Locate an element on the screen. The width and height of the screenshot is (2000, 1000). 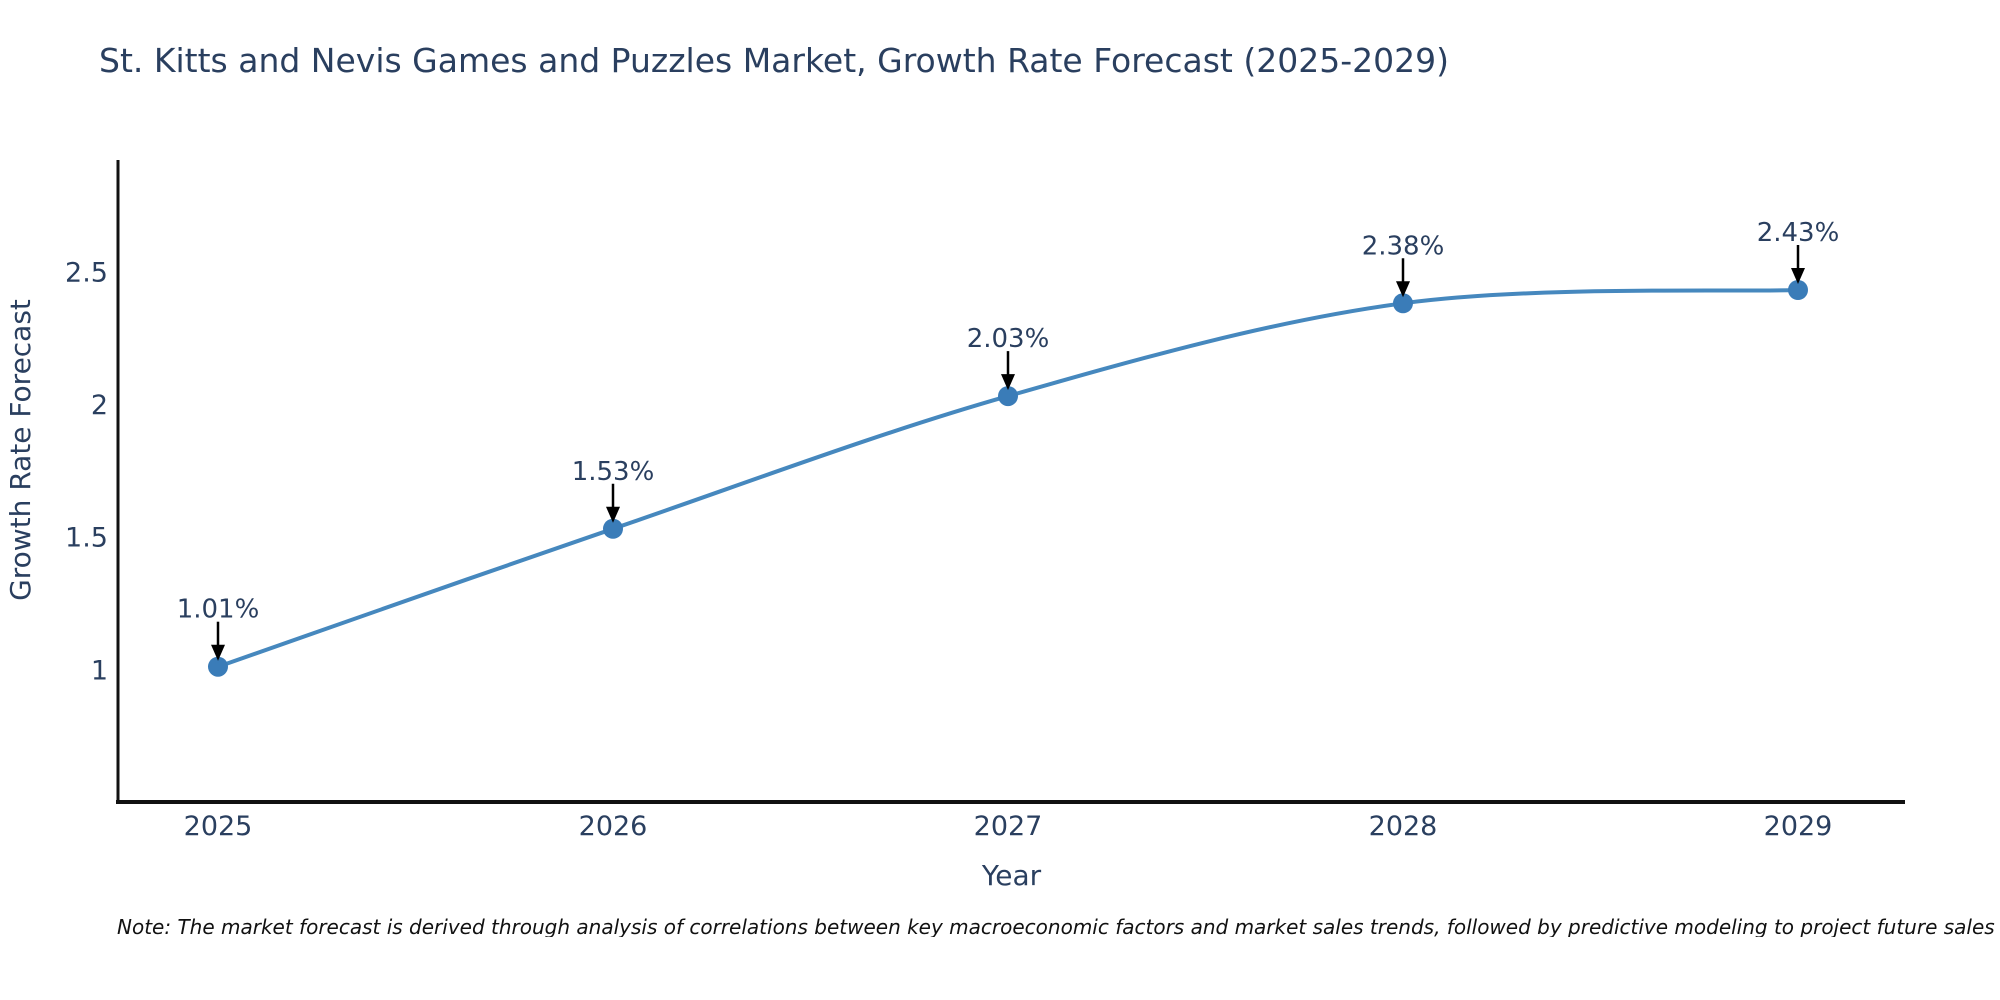
point-annotation-label: 2.43% is located at coordinates (1798, 233).